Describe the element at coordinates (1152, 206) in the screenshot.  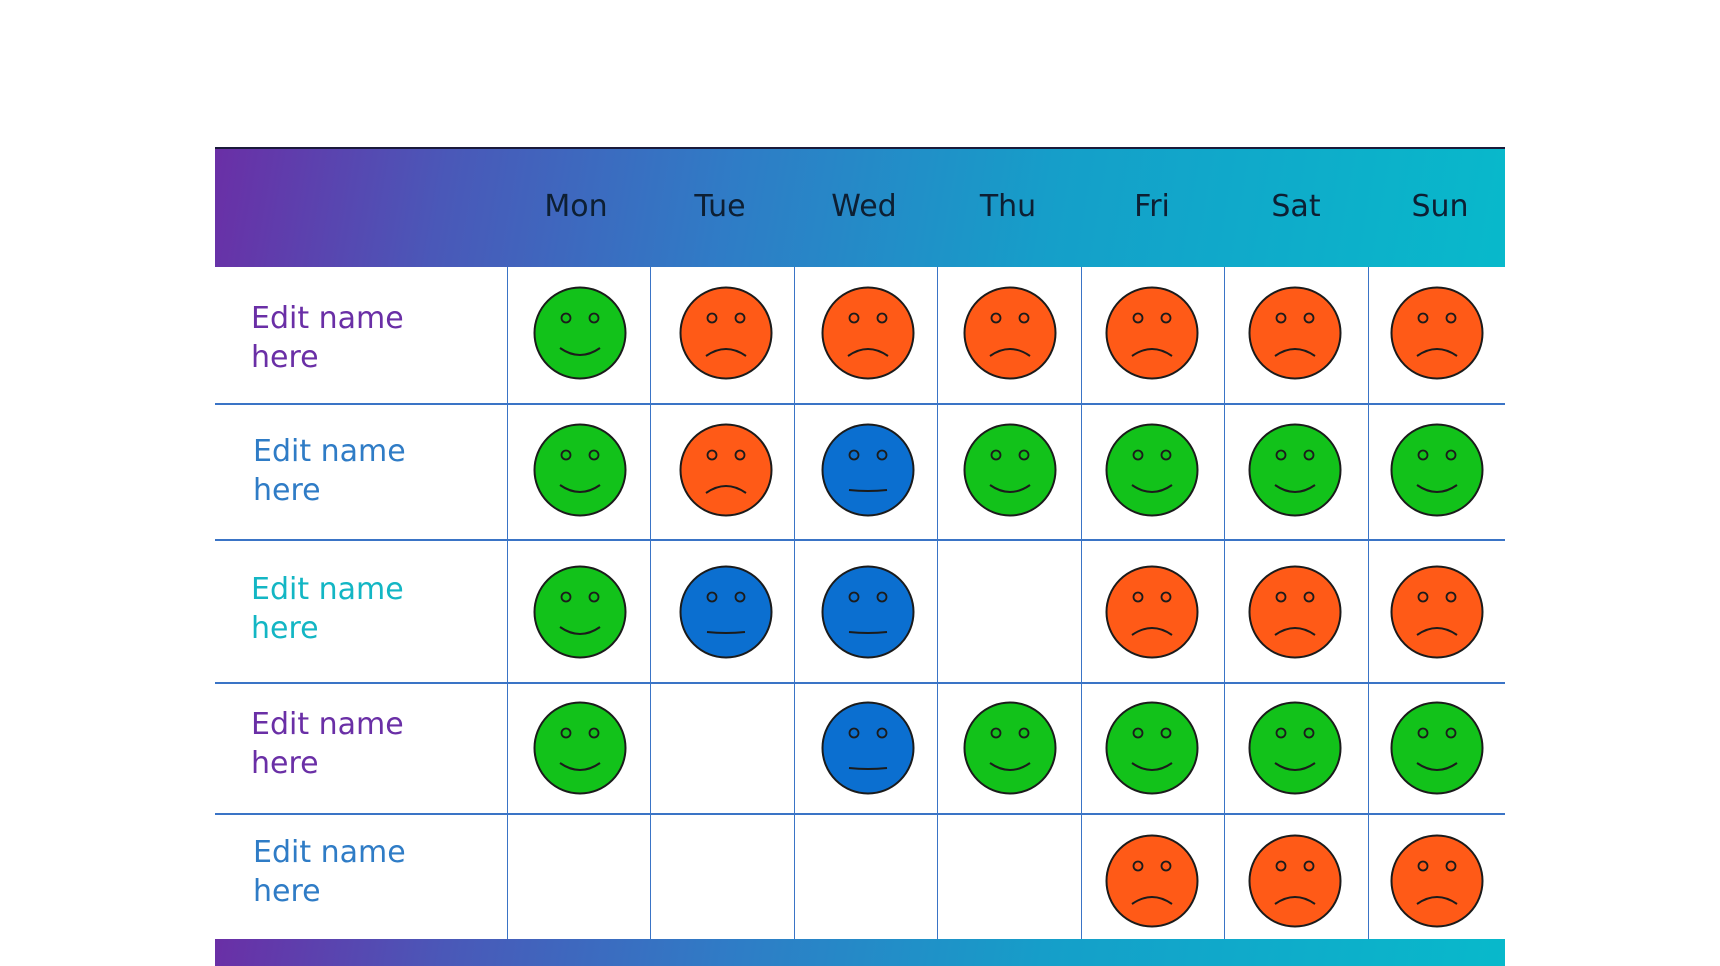
I see `day-header-fri: Fri` at that location.